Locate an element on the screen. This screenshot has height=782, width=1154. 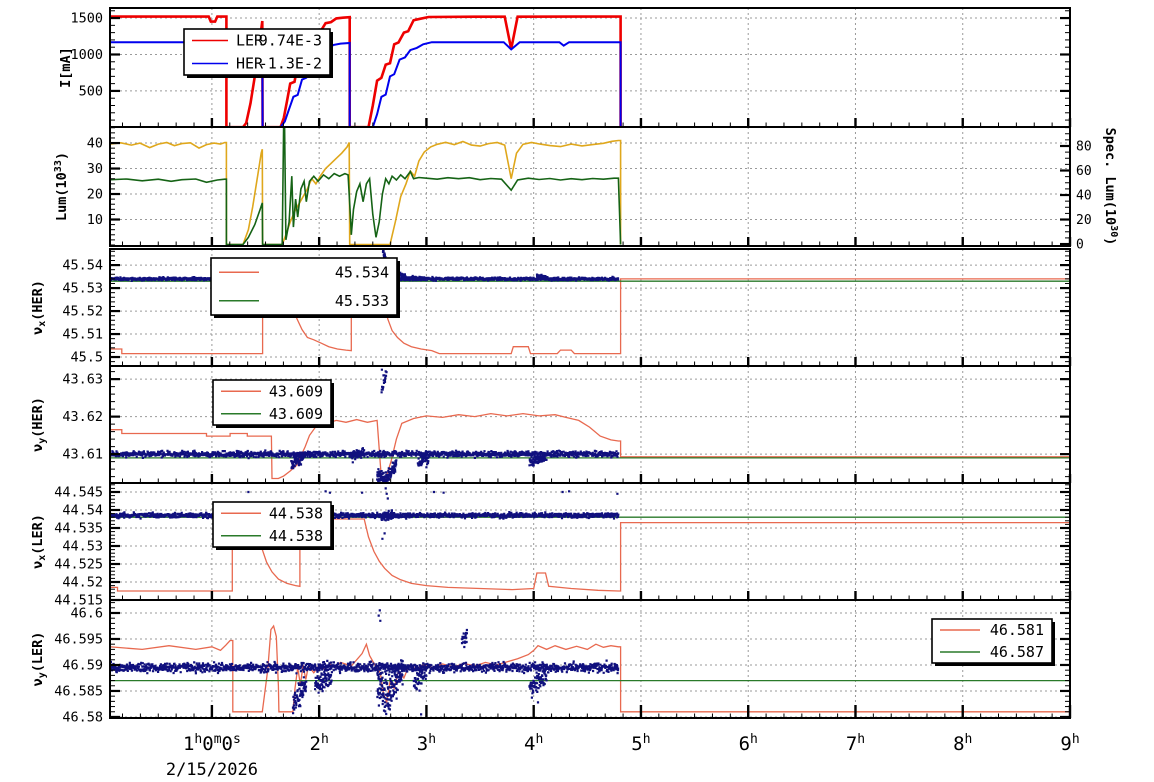
hour-number: 1 is located at coordinates (188, 744).